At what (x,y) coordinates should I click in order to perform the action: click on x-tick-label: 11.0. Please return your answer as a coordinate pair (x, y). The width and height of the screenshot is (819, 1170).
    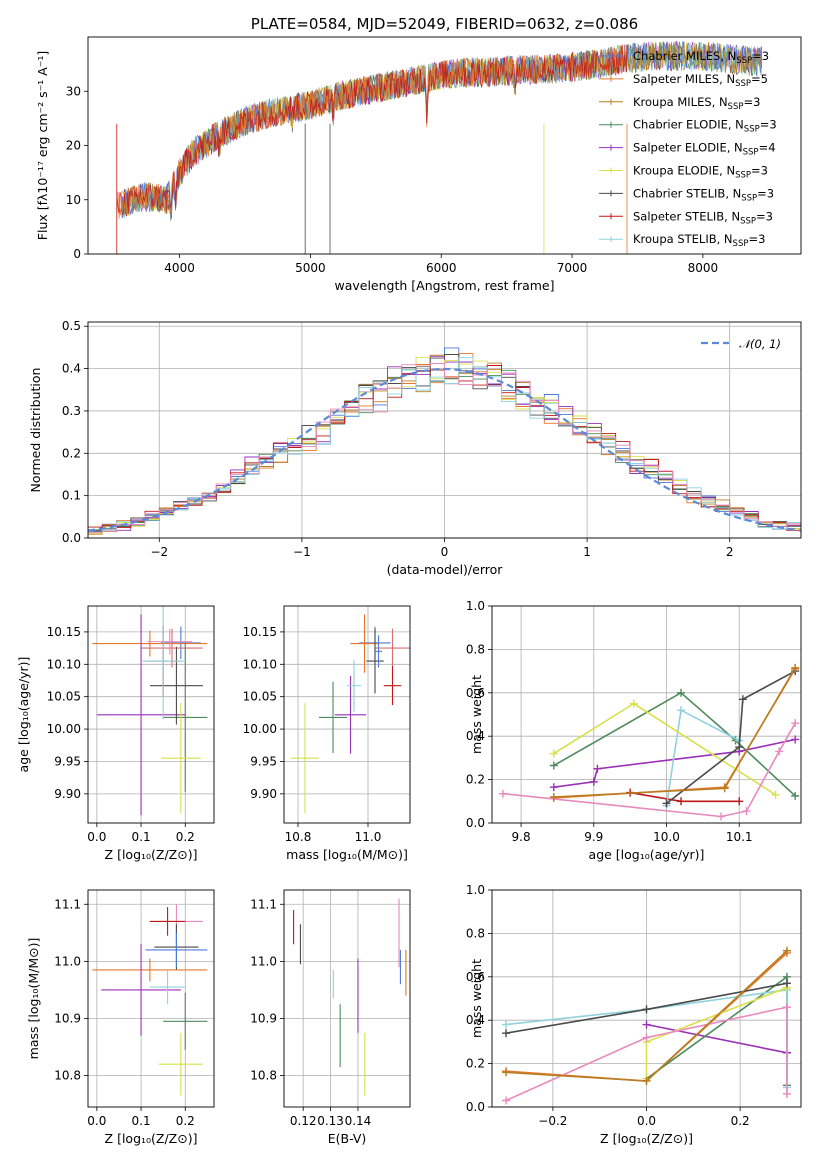
    Looking at the image, I should click on (368, 837).